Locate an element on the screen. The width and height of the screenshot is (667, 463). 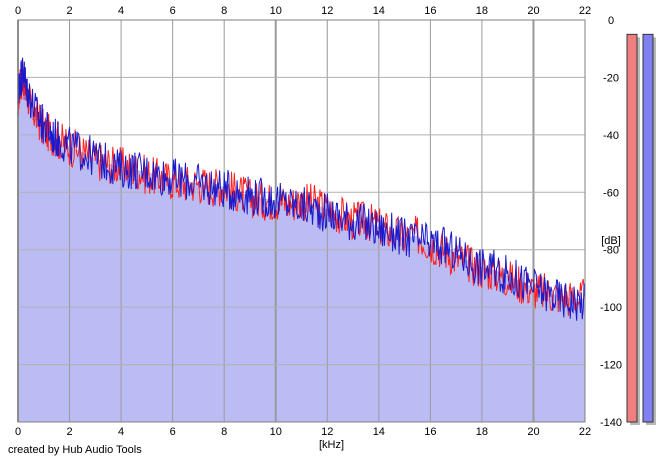
x-tick-label: 16 is located at coordinates (430, 432).